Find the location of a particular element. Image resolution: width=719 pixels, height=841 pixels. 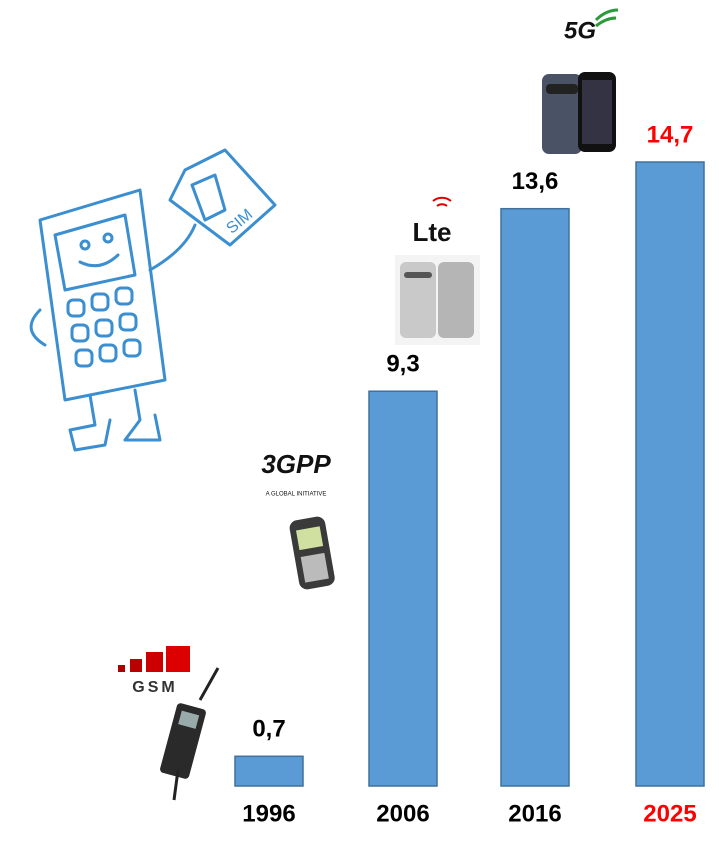

gsm-logo is located at coordinates (154, 659).